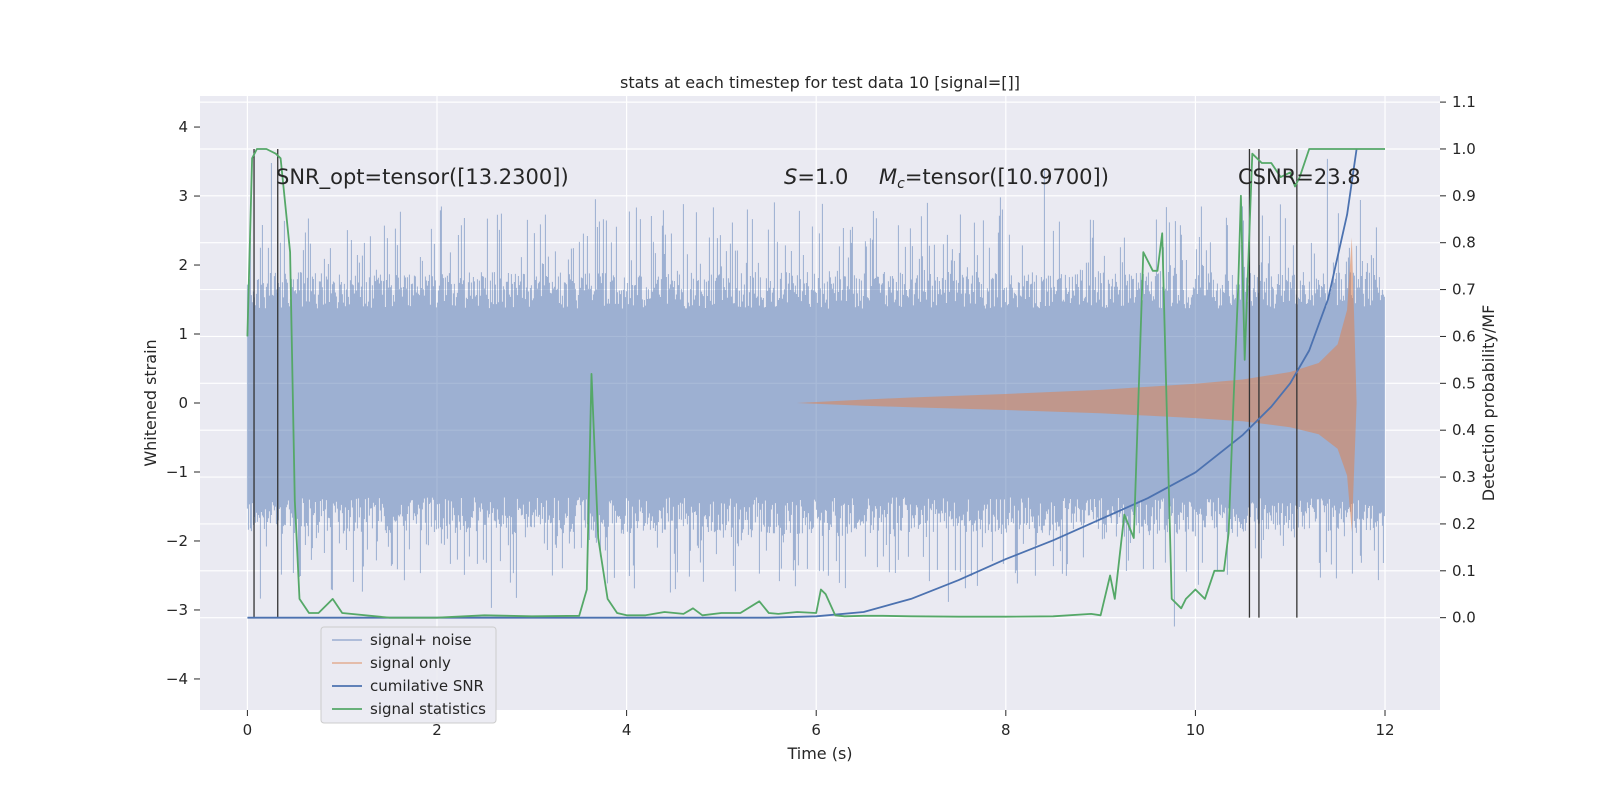  What do you see at coordinates (421, 640) in the screenshot?
I see `legend-label-signal-noise: signal+ noise` at bounding box center [421, 640].